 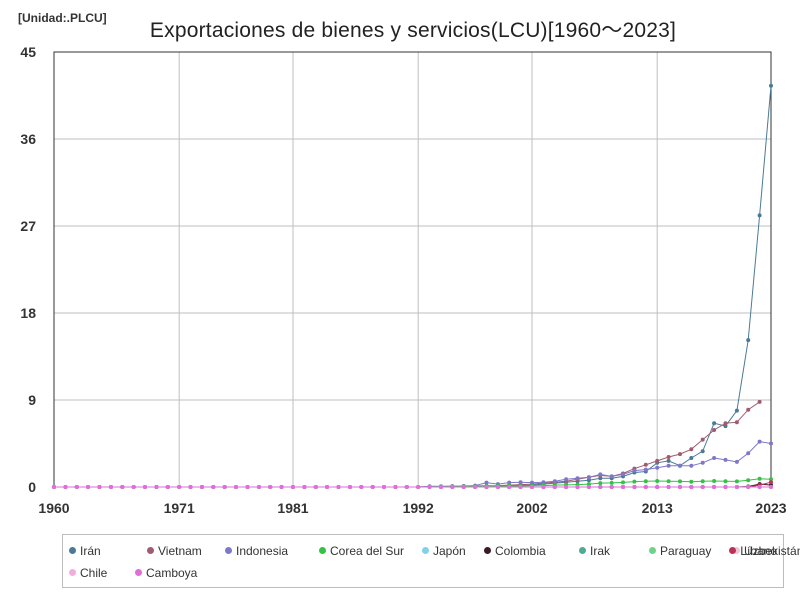 I want to click on x-tick-label: 1971, so click(x=179, y=508).